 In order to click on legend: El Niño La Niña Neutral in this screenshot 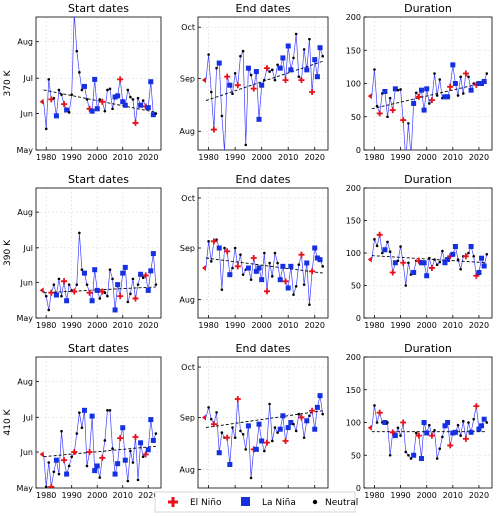, I will do `click(256, 502)`.